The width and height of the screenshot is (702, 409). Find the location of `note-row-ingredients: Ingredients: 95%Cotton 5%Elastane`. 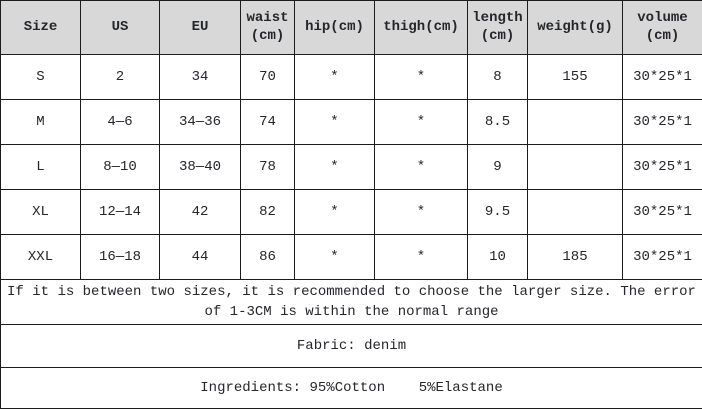

note-row-ingredients: Ingredients: 95%Cotton 5%Elastane is located at coordinates (351, 388).